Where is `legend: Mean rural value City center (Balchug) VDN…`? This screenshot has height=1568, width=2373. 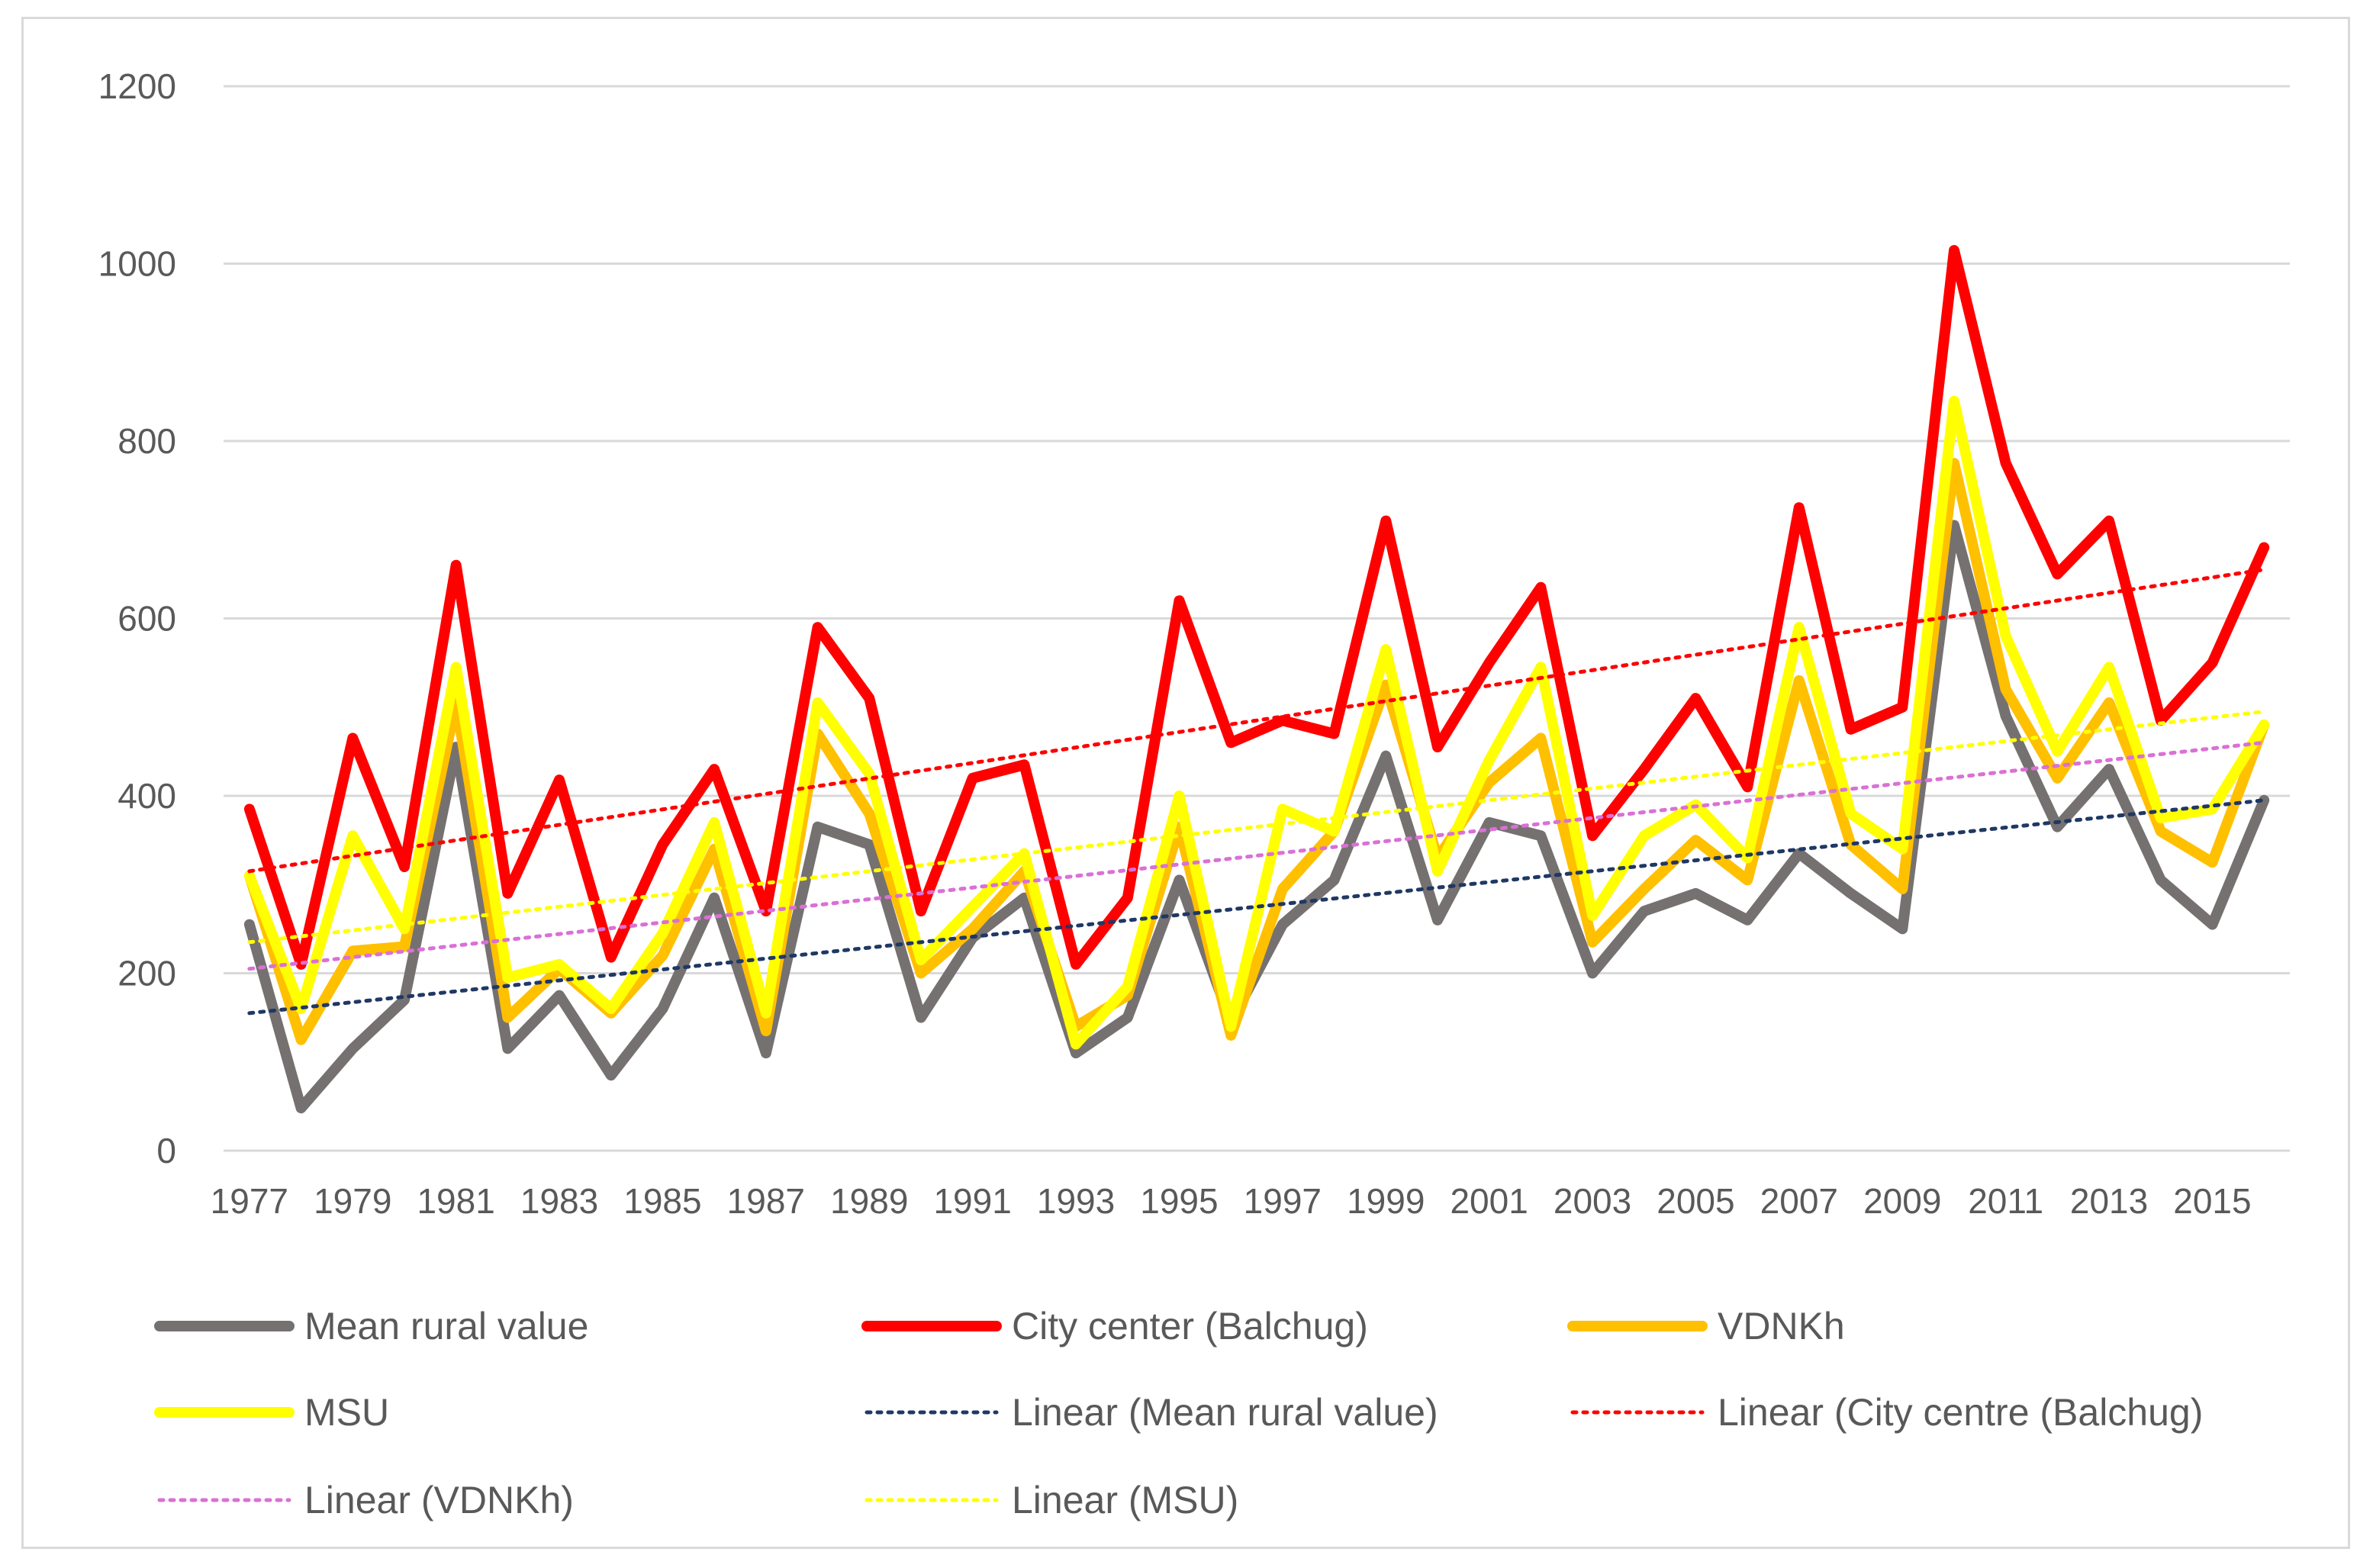
legend: Mean rural value City center (Balchug) VDN… is located at coordinates (1178, 1413).